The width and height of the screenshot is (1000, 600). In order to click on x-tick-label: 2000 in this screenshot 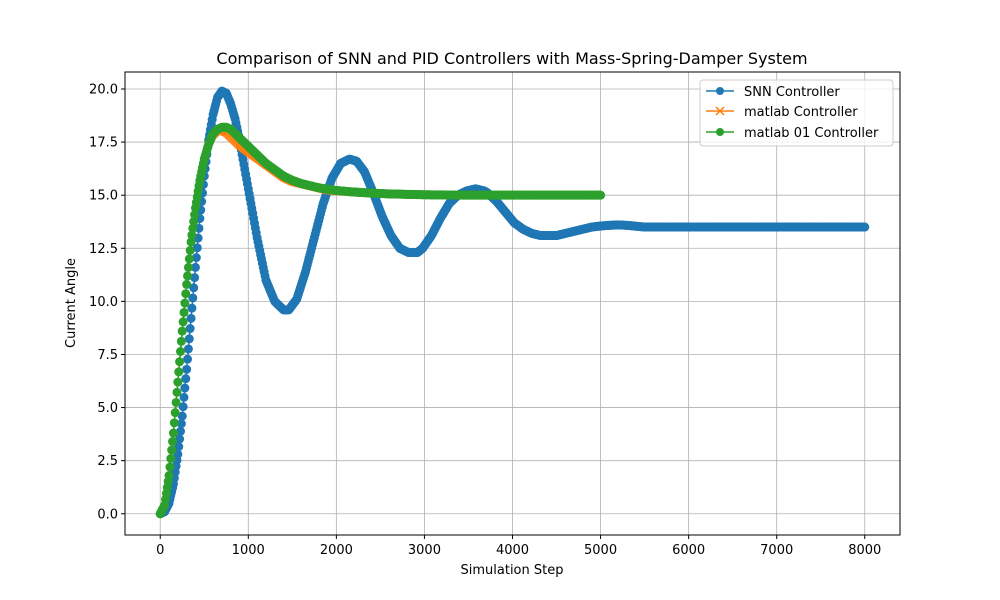, I will do `click(336, 550)`.